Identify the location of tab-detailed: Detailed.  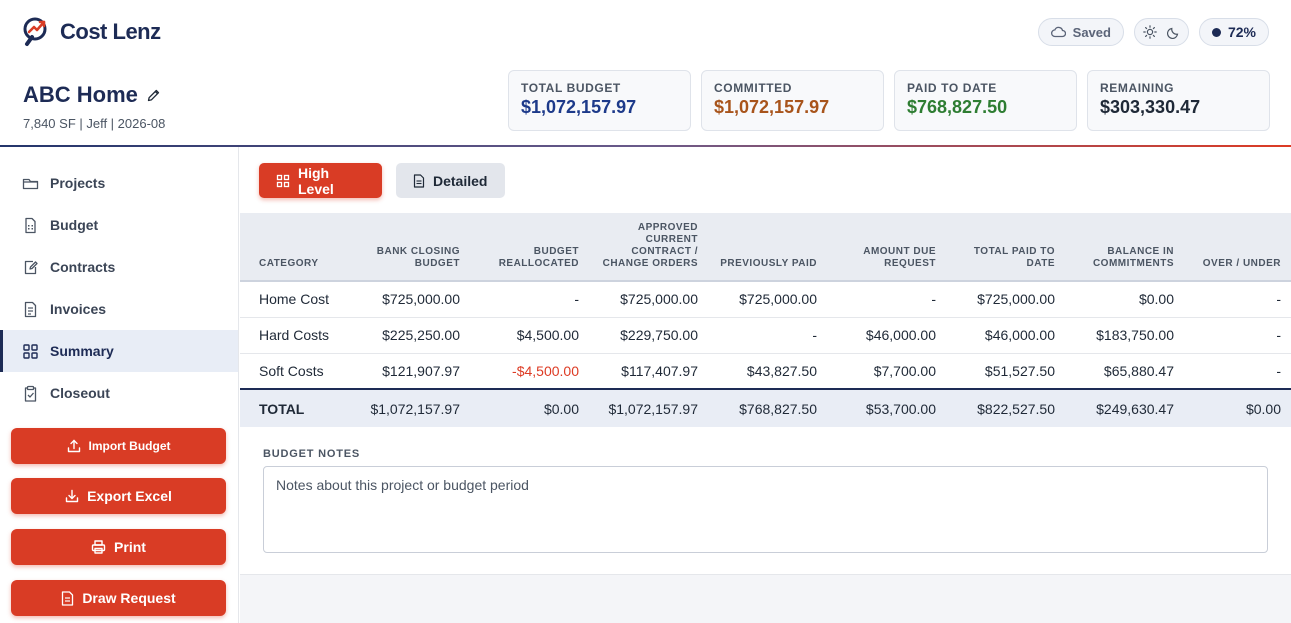
(450, 180).